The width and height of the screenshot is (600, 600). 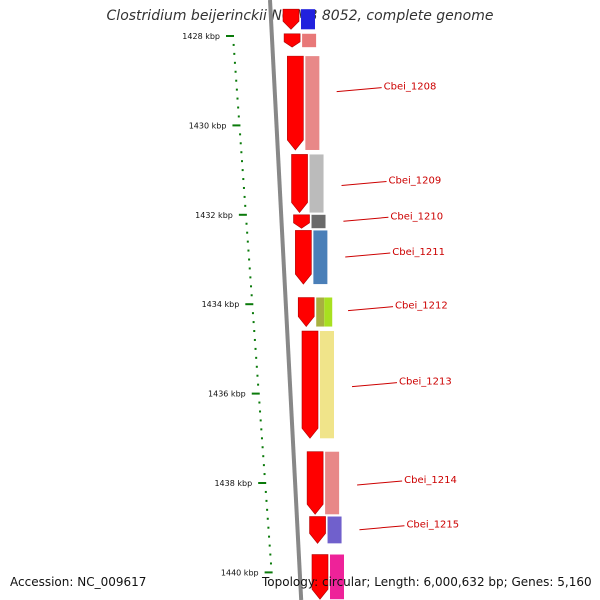 What do you see at coordinates (416, 216) in the screenshot?
I see `gene-label: Cbei_1210` at bounding box center [416, 216].